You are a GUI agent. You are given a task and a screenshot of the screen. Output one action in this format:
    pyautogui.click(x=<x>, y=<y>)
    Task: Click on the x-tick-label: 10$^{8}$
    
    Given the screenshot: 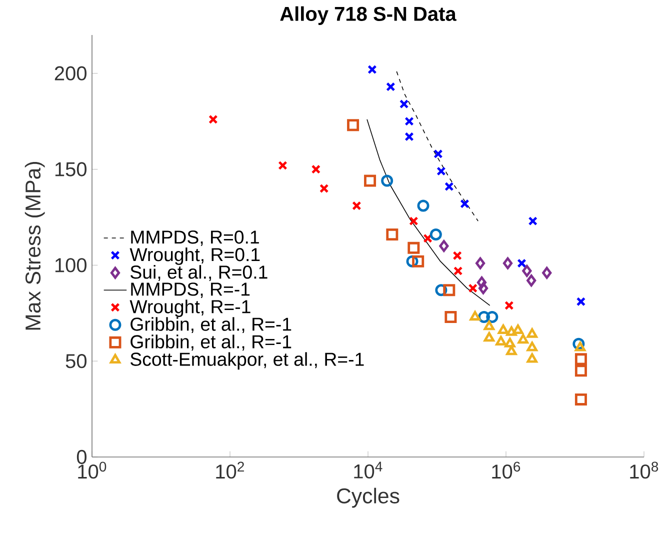 What is the action you would take?
    pyautogui.click(x=644, y=470)
    